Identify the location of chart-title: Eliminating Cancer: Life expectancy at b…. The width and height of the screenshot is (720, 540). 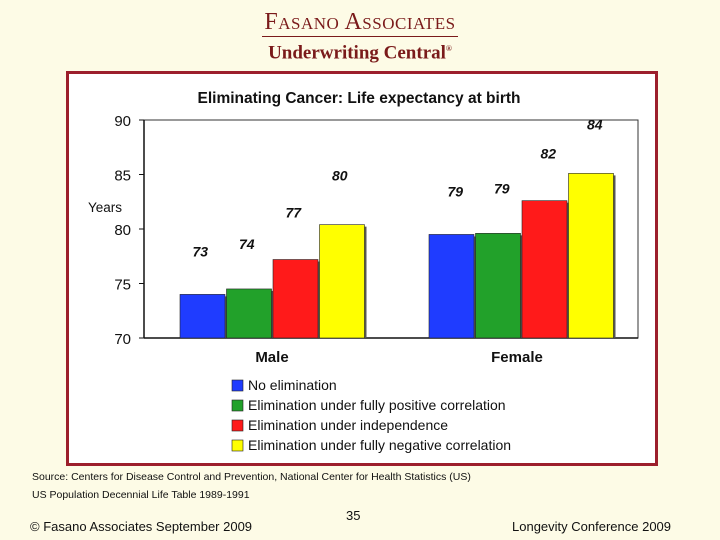
(359, 98).